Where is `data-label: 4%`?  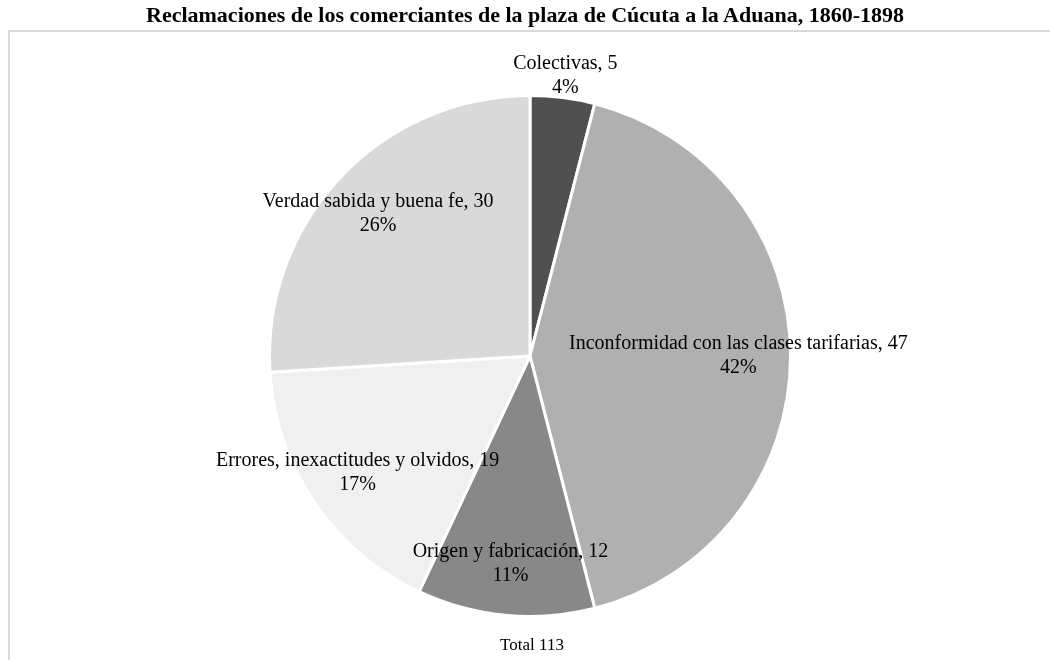 data-label: 4% is located at coordinates (565, 85).